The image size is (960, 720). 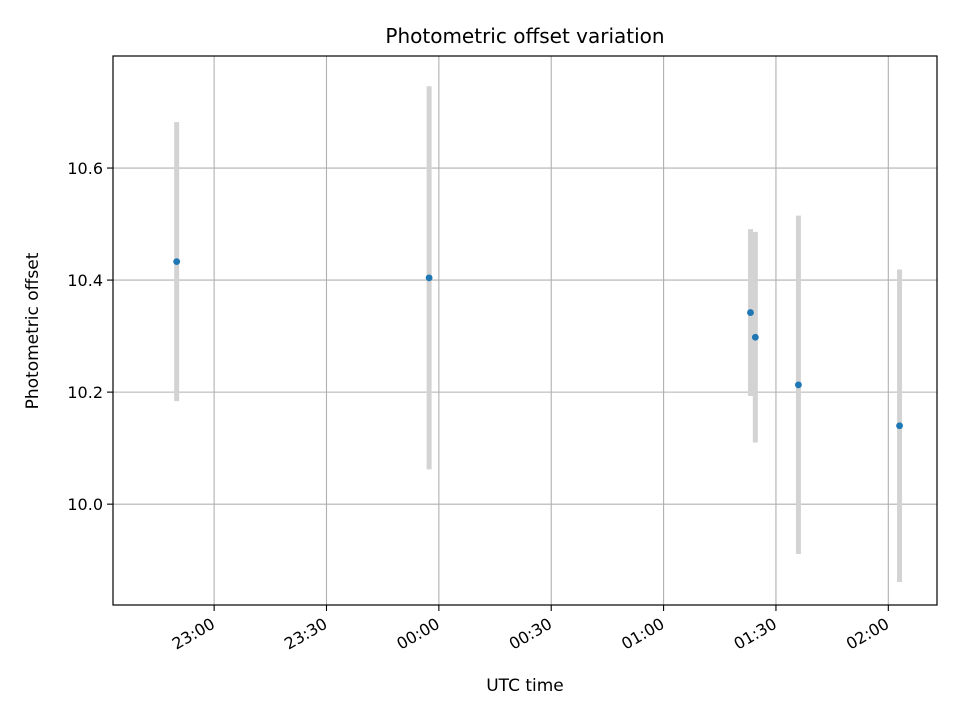 What do you see at coordinates (85, 392) in the screenshot?
I see `y-tick-label: 10.2` at bounding box center [85, 392].